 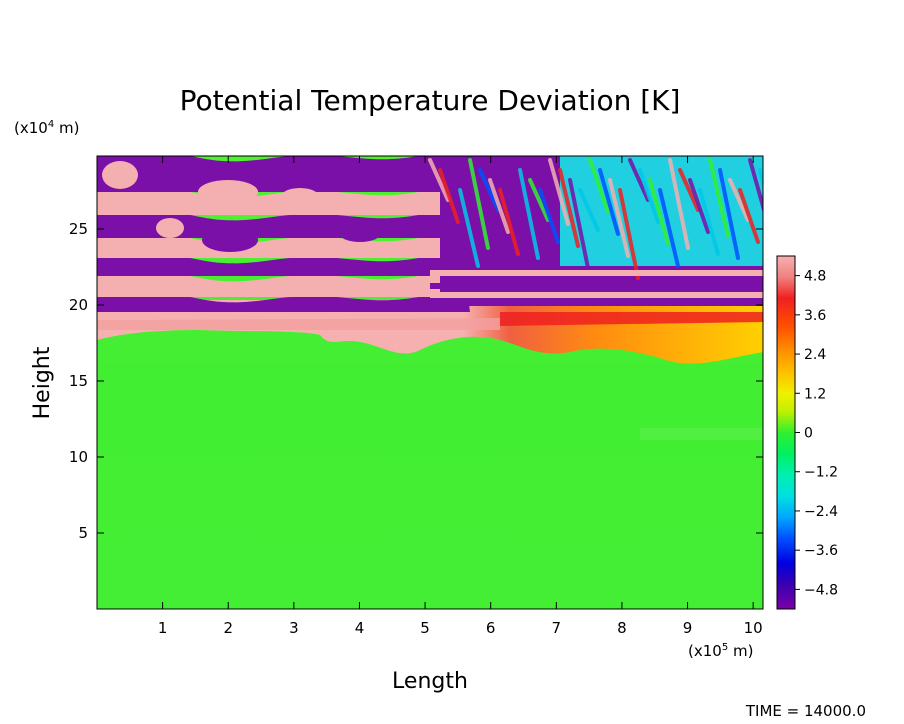 What do you see at coordinates (42, 382) in the screenshot?
I see `y-axis-label: Height` at bounding box center [42, 382].